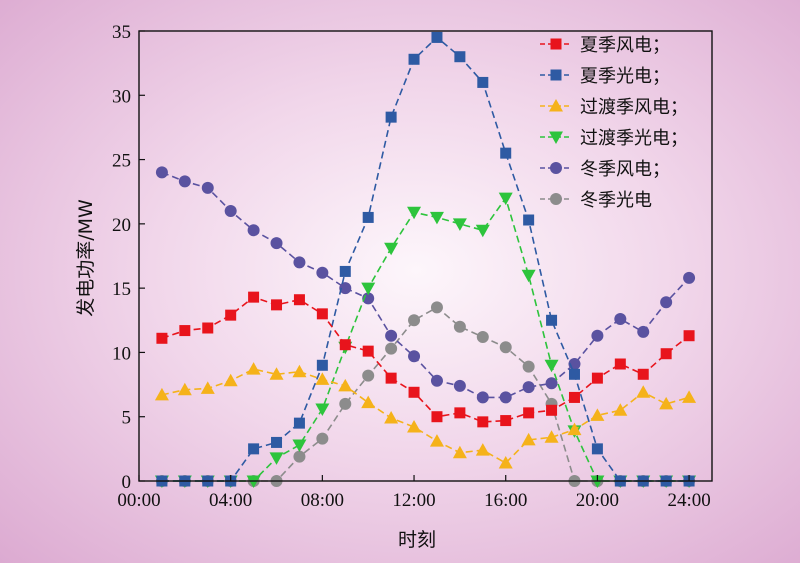 The image size is (800, 563). What do you see at coordinates (634, 107) in the screenshot?
I see `legend-label: 过渡季风电；` at bounding box center [634, 107].